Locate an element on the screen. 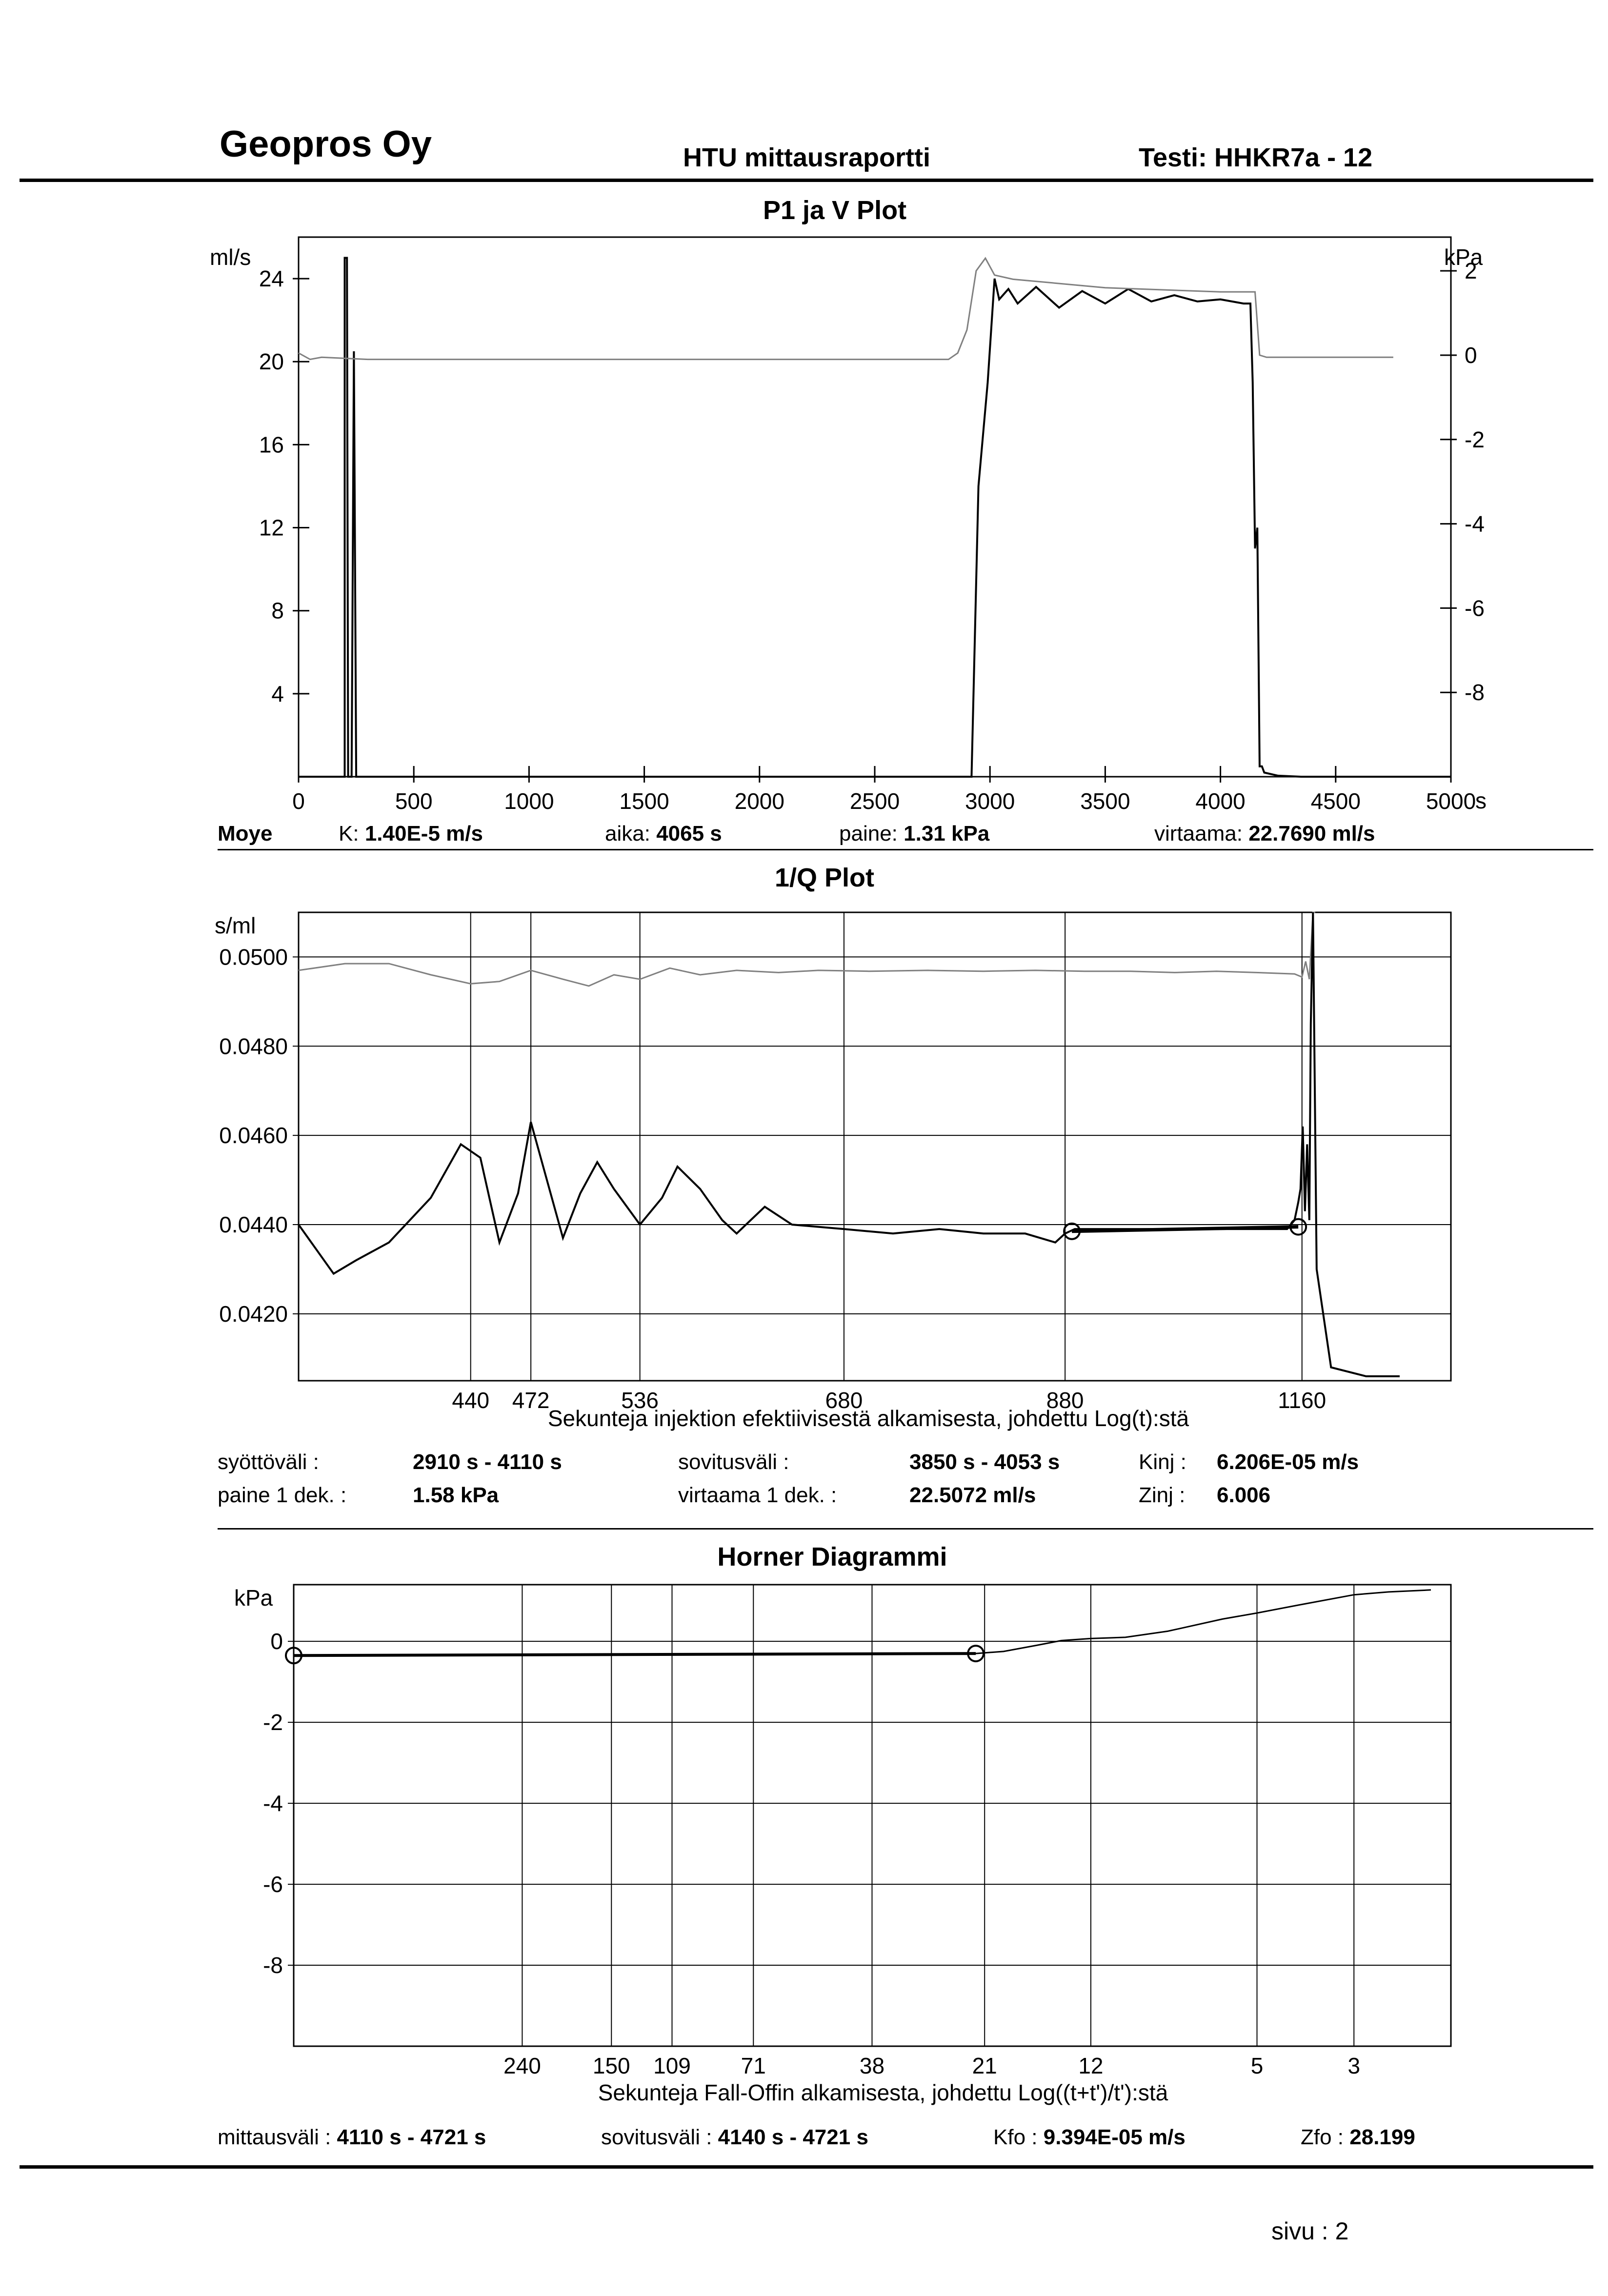  plot2-kinj-label: Kinj : is located at coordinates (1162, 1462).